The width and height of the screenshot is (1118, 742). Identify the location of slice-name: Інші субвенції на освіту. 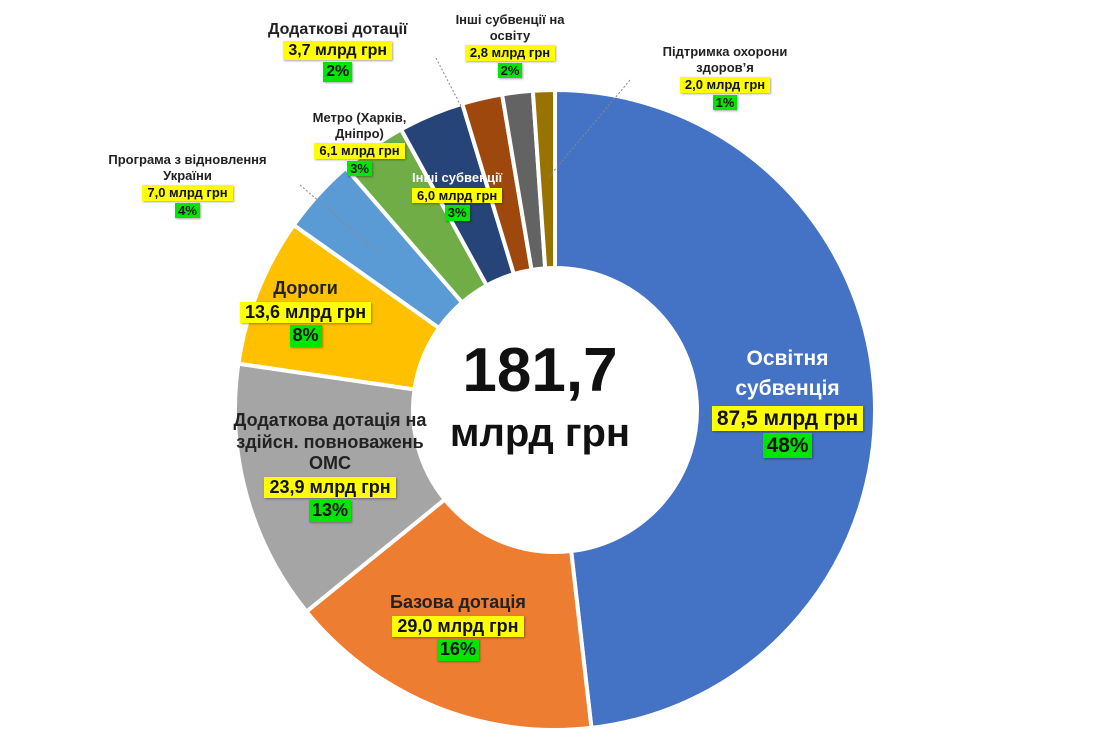
(510, 27).